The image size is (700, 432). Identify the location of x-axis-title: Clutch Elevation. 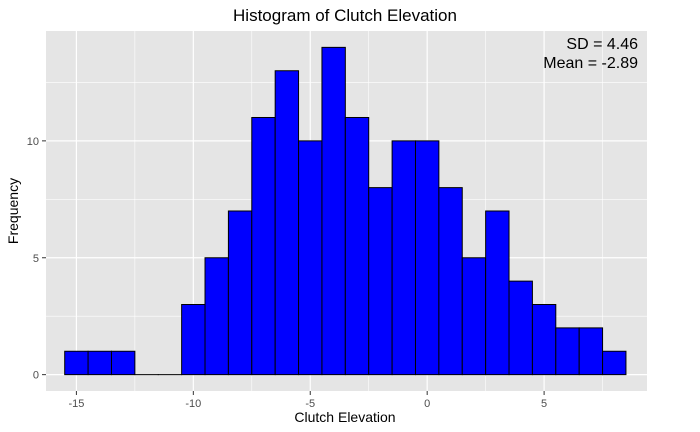
(344, 417).